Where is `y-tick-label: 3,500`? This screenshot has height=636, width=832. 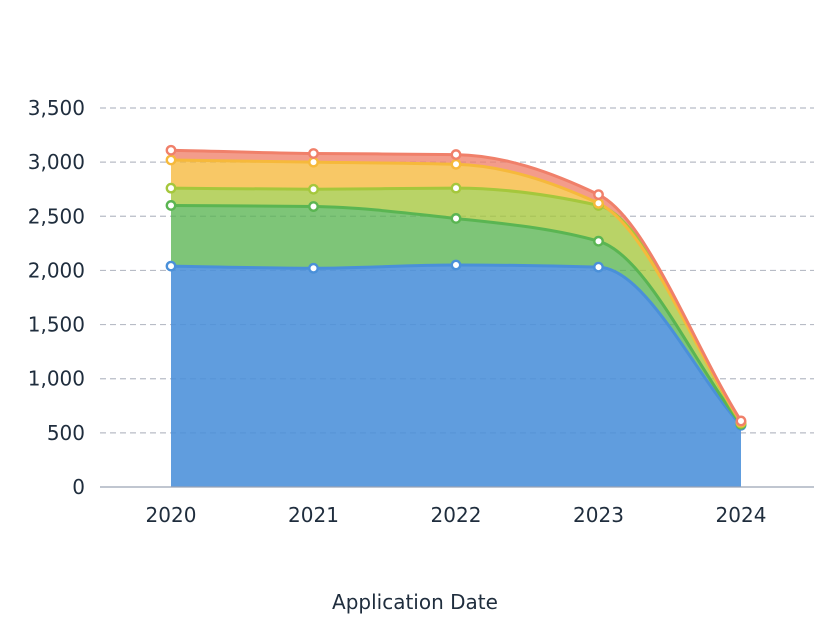 y-tick-label: 3,500 is located at coordinates (56, 108).